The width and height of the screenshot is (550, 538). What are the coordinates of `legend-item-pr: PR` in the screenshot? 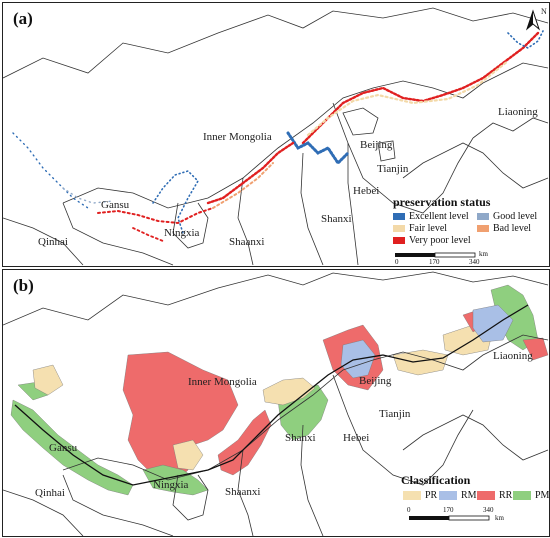 It's located at (420, 495).